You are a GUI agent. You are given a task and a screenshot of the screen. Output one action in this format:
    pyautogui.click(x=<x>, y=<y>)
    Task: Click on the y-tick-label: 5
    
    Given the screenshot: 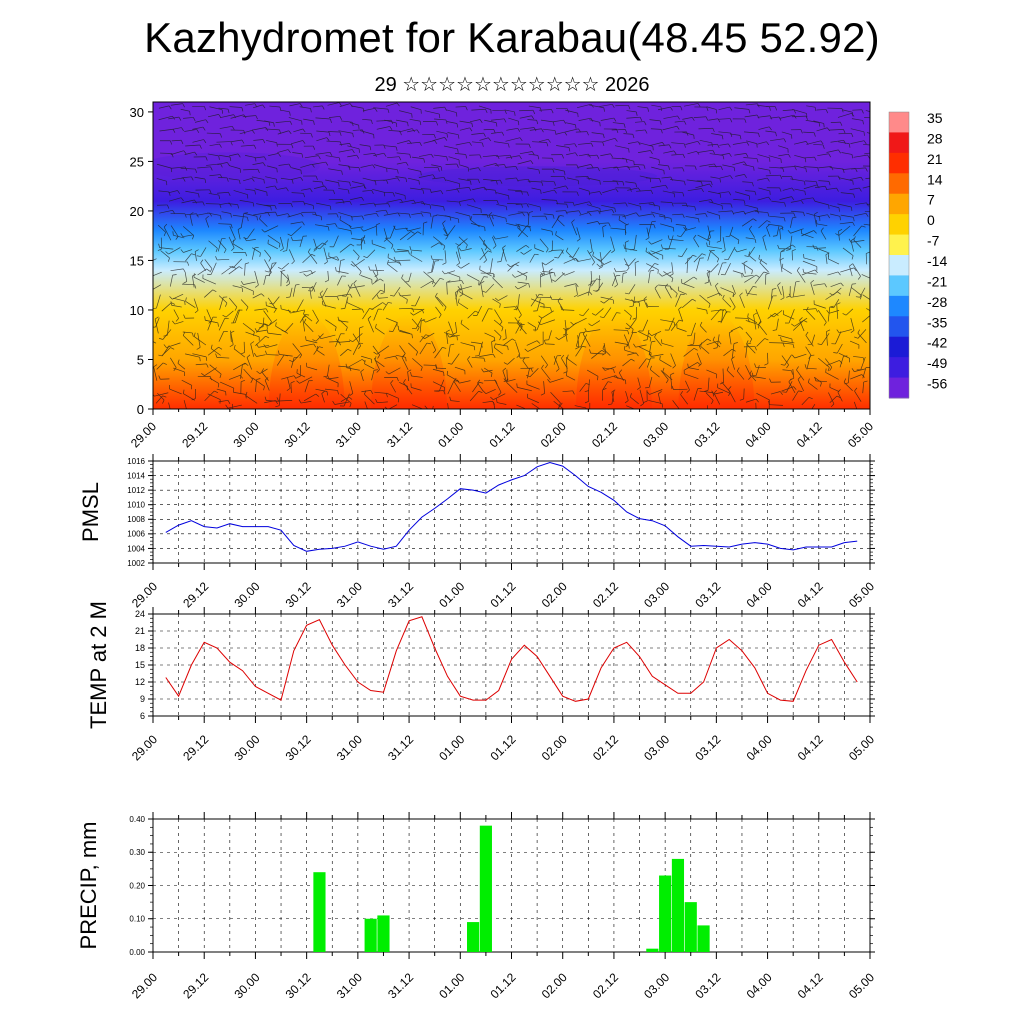 What is the action you would take?
    pyautogui.click(x=140, y=359)
    